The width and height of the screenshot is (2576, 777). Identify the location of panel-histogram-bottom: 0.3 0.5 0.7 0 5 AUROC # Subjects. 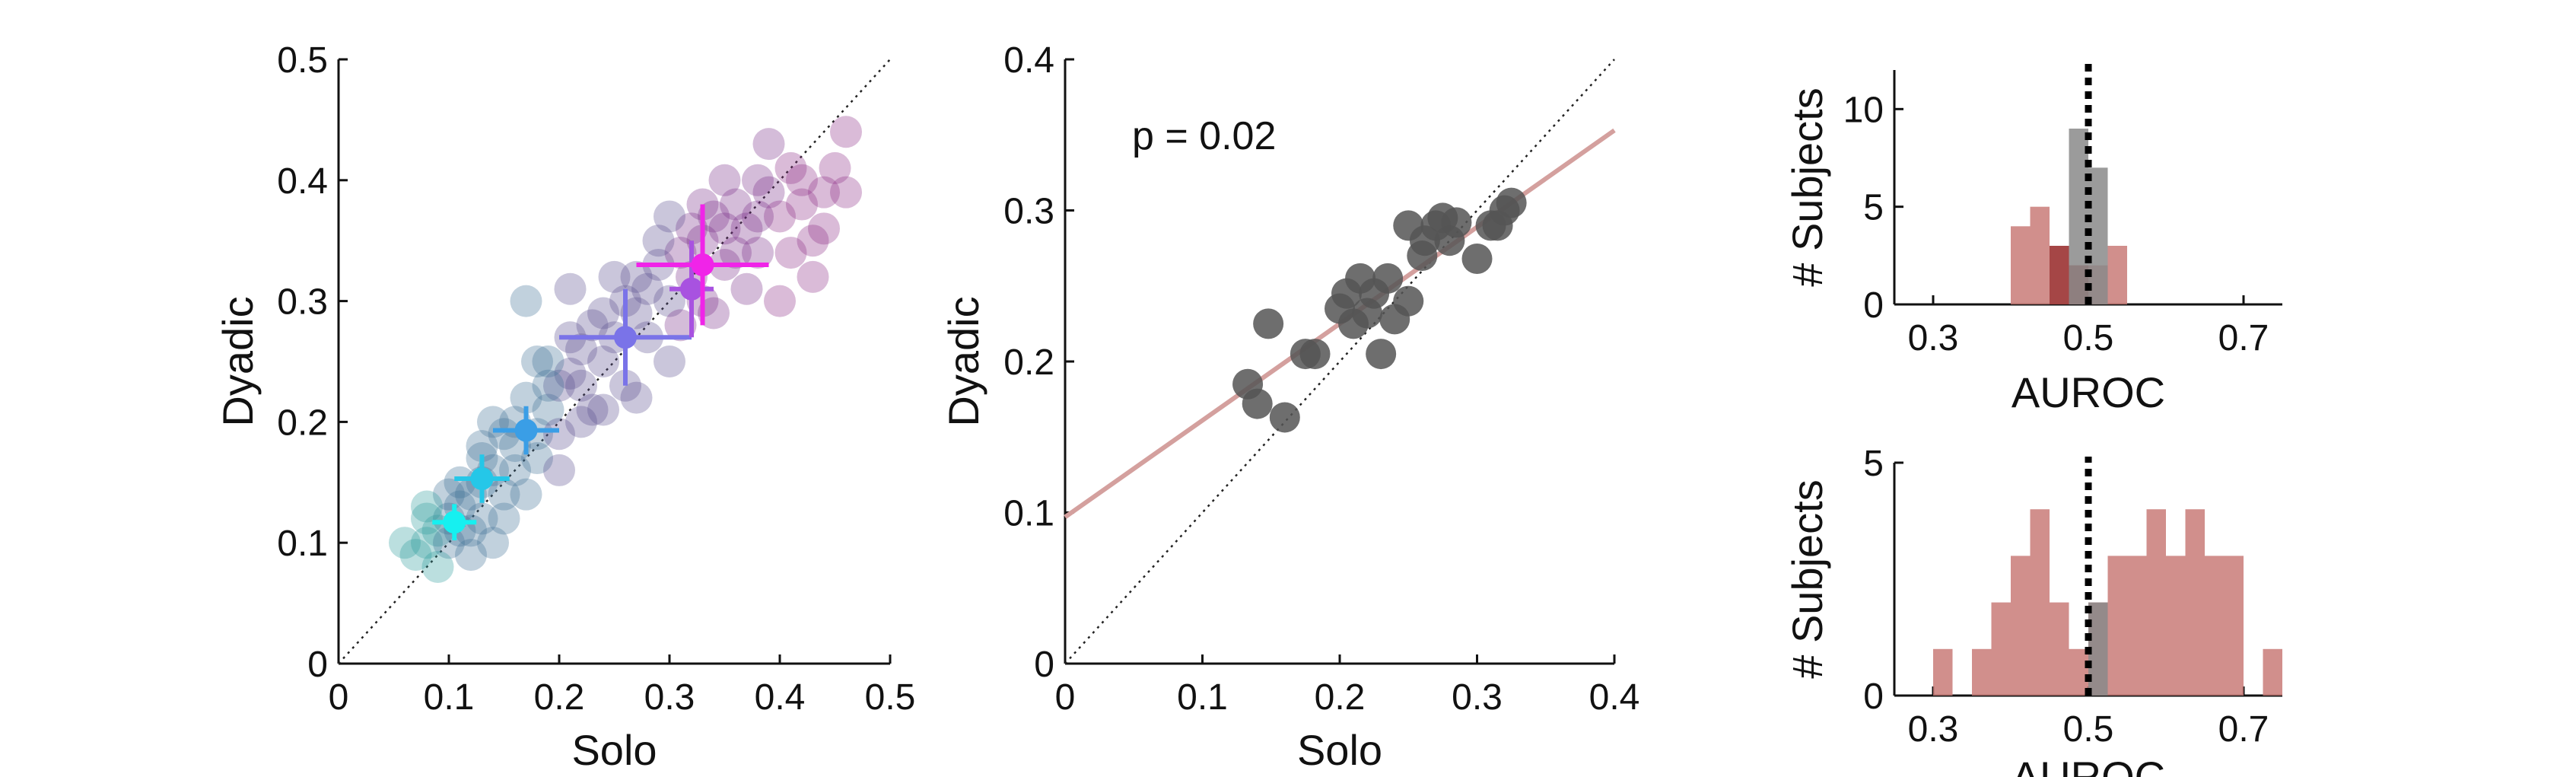
(2032, 610).